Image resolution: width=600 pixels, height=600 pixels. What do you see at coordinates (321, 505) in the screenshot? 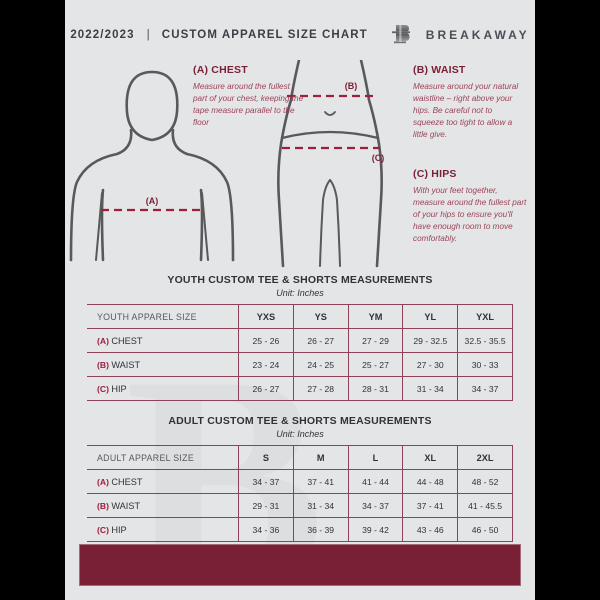
I see `adult-waist-m: 31 - 34` at bounding box center [321, 505].